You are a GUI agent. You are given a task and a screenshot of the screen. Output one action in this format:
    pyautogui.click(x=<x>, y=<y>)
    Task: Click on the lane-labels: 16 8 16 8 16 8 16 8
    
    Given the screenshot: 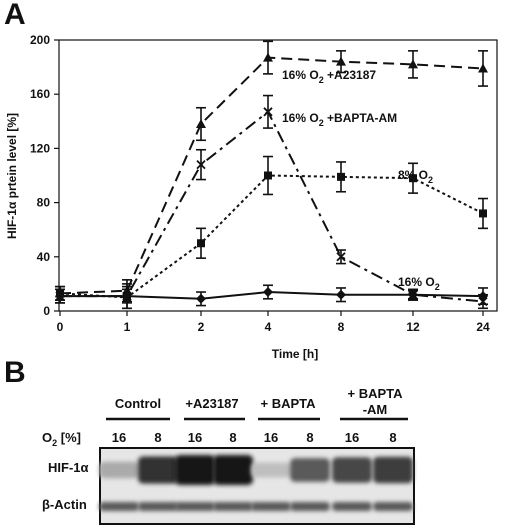 What is the action you would take?
    pyautogui.click(x=254, y=437)
    